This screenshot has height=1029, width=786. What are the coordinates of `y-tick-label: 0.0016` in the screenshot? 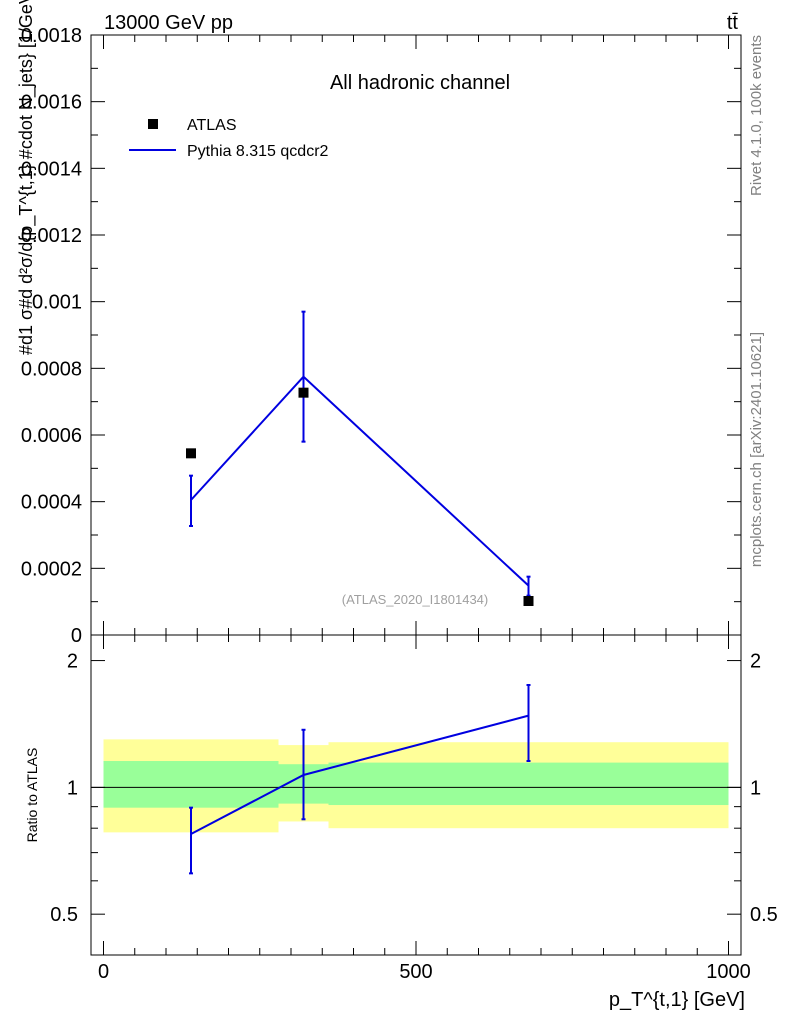 It's located at (51, 103).